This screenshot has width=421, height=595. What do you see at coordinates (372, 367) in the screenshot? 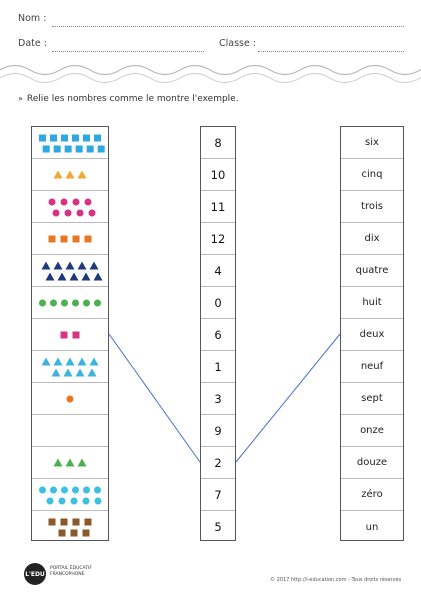
I see `word-cell: neuf` at bounding box center [372, 367].